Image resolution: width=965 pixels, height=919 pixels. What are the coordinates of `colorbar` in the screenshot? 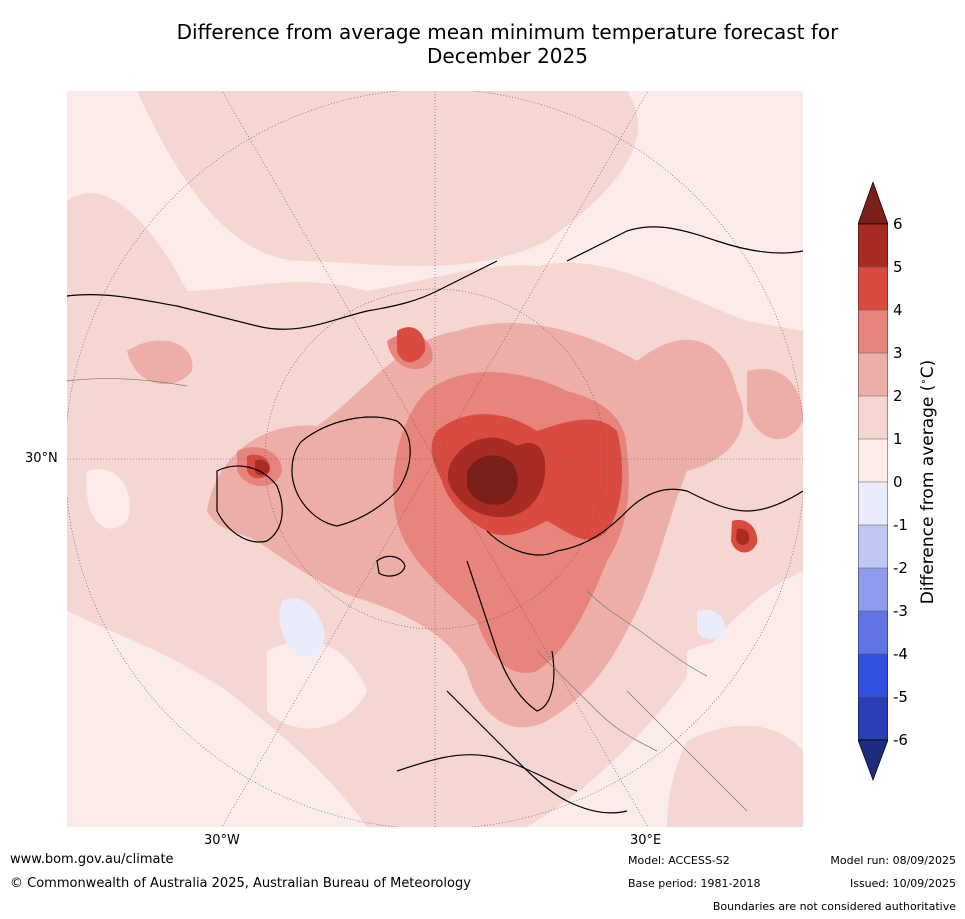 It's located at (873, 481).